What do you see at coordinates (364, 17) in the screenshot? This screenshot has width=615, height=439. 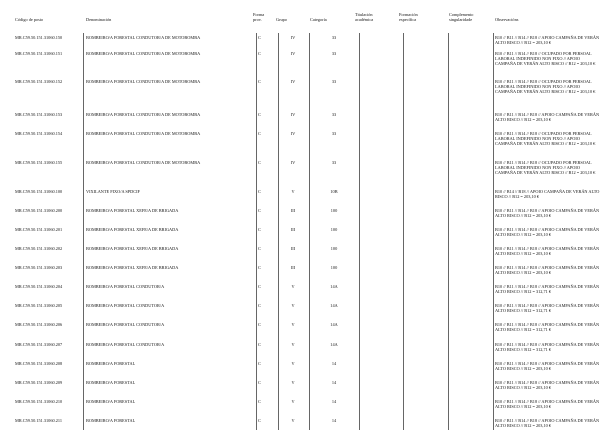 I see `header-titulacion: Titulación académica` at bounding box center [364, 17].